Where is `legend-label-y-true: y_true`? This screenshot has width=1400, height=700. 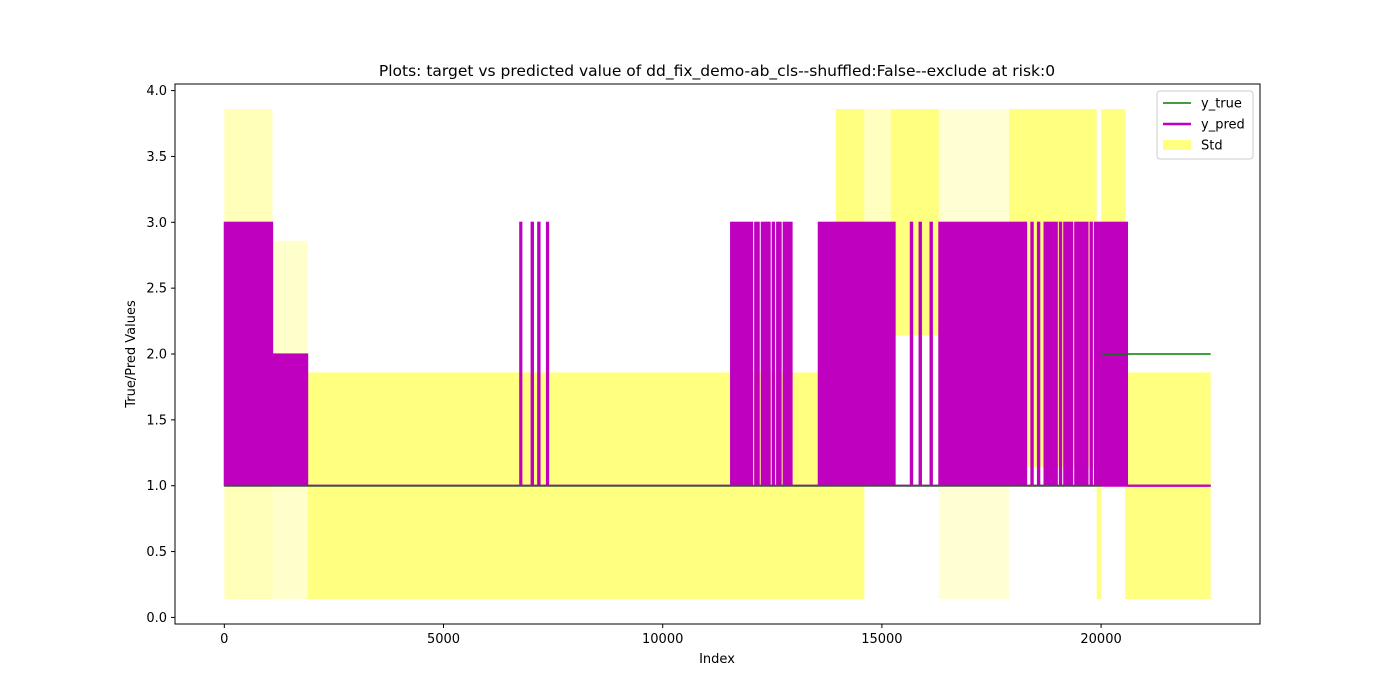 legend-label-y-true: y_true is located at coordinates (1221, 104).